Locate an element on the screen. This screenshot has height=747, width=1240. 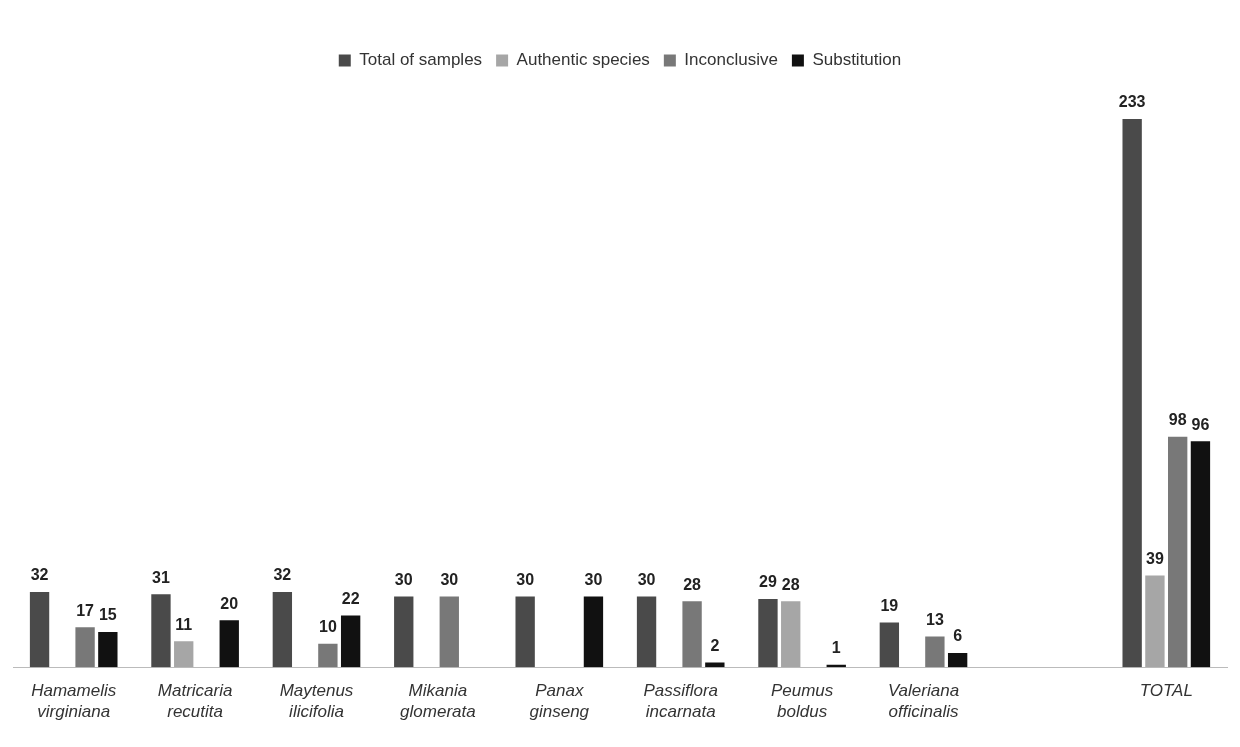
data-label: 96 is located at coordinates (1200, 424).